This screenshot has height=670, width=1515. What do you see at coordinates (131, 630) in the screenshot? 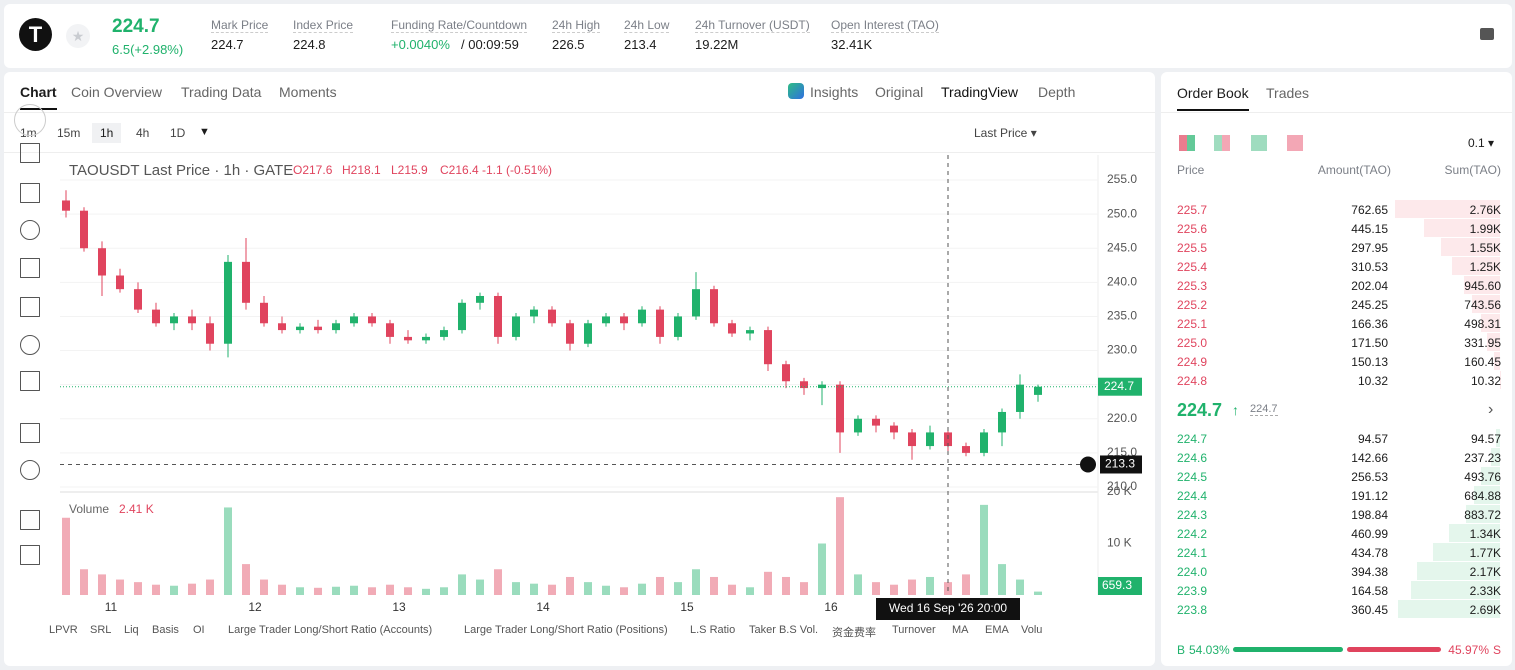
I see `indicator: Liq` at bounding box center [131, 630].